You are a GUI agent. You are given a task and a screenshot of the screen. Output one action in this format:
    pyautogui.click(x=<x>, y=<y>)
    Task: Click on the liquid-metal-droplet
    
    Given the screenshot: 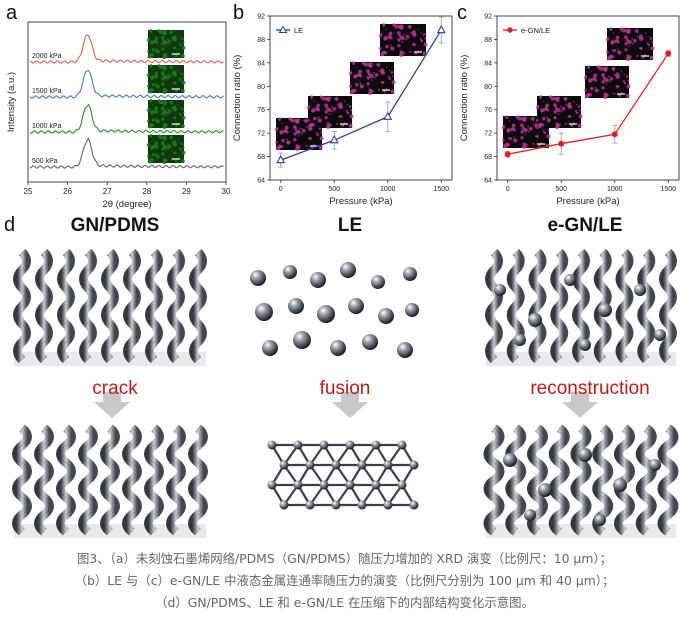 What is the action you would take?
    pyautogui.click(x=338, y=348)
    